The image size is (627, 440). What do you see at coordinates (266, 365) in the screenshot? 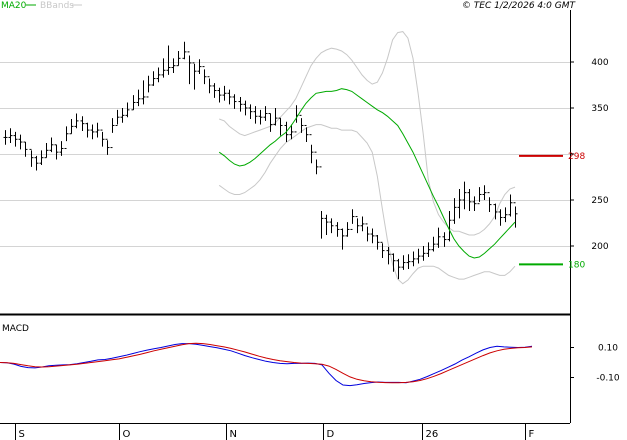
I see `macd-line` at bounding box center [266, 365].